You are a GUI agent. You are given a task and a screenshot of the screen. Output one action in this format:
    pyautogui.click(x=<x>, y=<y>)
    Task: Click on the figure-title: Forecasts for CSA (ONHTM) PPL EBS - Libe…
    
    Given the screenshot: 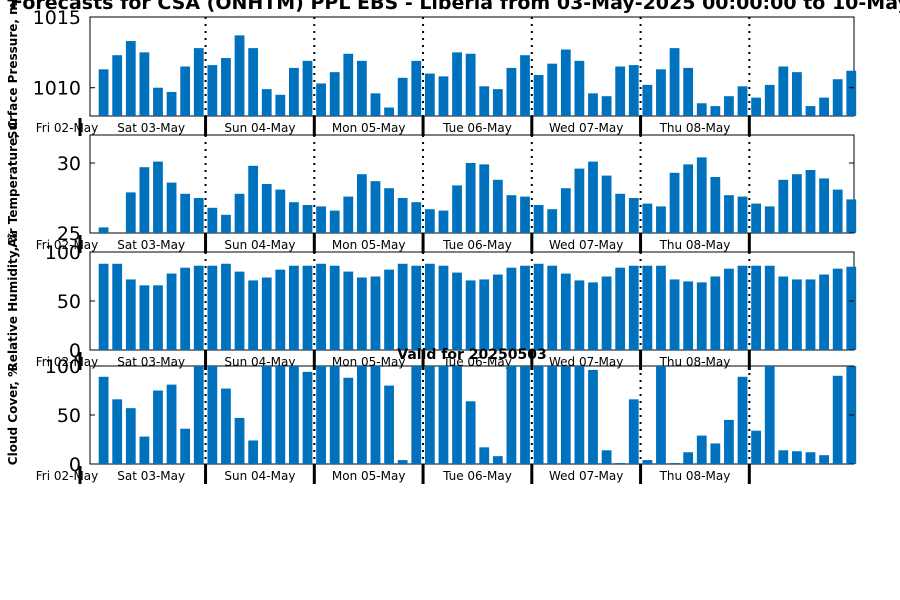 What is the action you would take?
    pyautogui.click(x=455, y=7)
    